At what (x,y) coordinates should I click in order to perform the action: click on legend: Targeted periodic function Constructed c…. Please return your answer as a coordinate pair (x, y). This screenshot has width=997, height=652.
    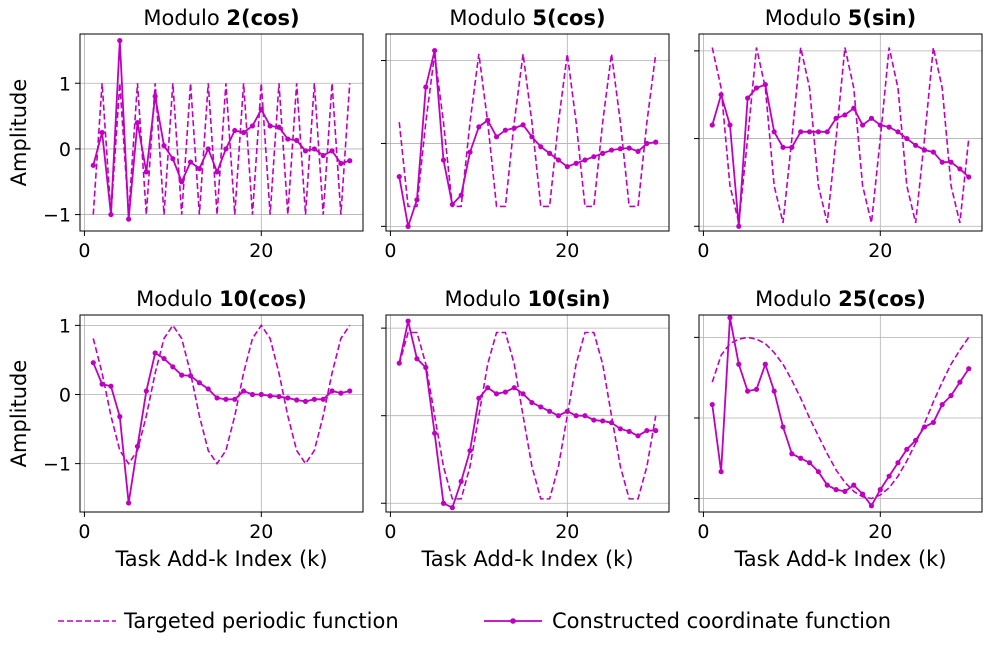
    Looking at the image, I should click on (474, 621).